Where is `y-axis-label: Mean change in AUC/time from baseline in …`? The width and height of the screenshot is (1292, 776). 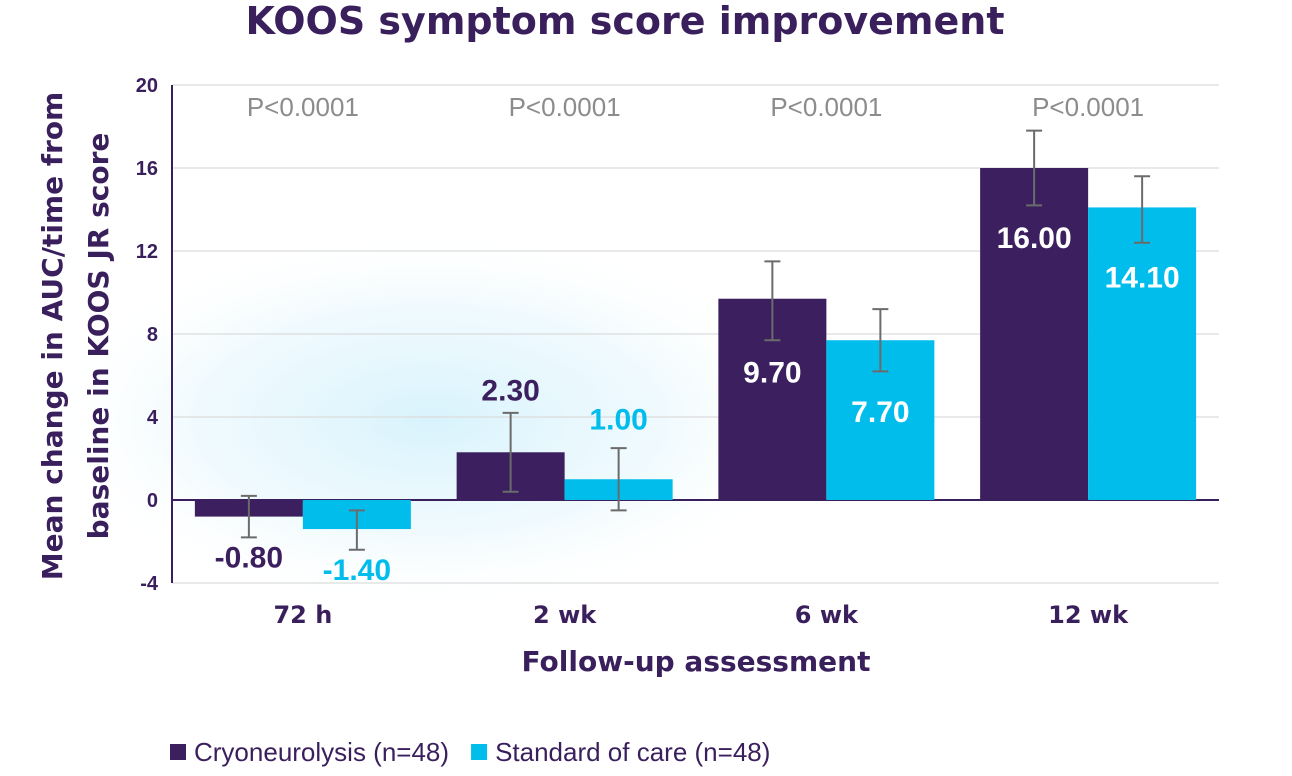 y-axis-label: Mean change in AUC/time from baseline in … is located at coordinates (75, 336).